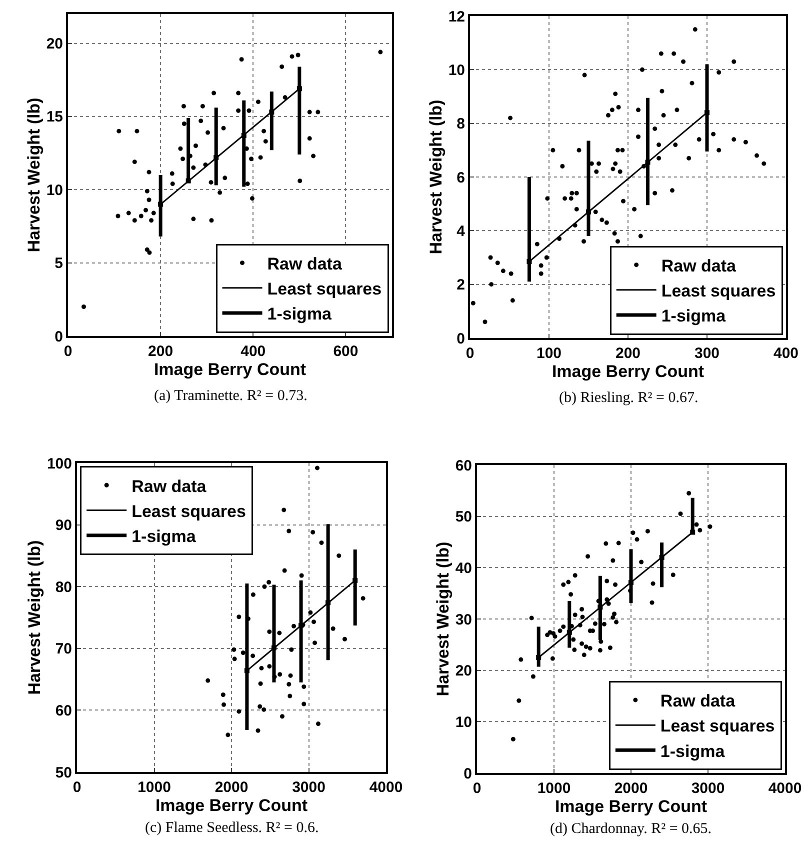 Image resolution: width=806 pixels, height=854 pixels. What do you see at coordinates (59, 463) in the screenshot?
I see `y-tick-label: 100` at bounding box center [59, 463].